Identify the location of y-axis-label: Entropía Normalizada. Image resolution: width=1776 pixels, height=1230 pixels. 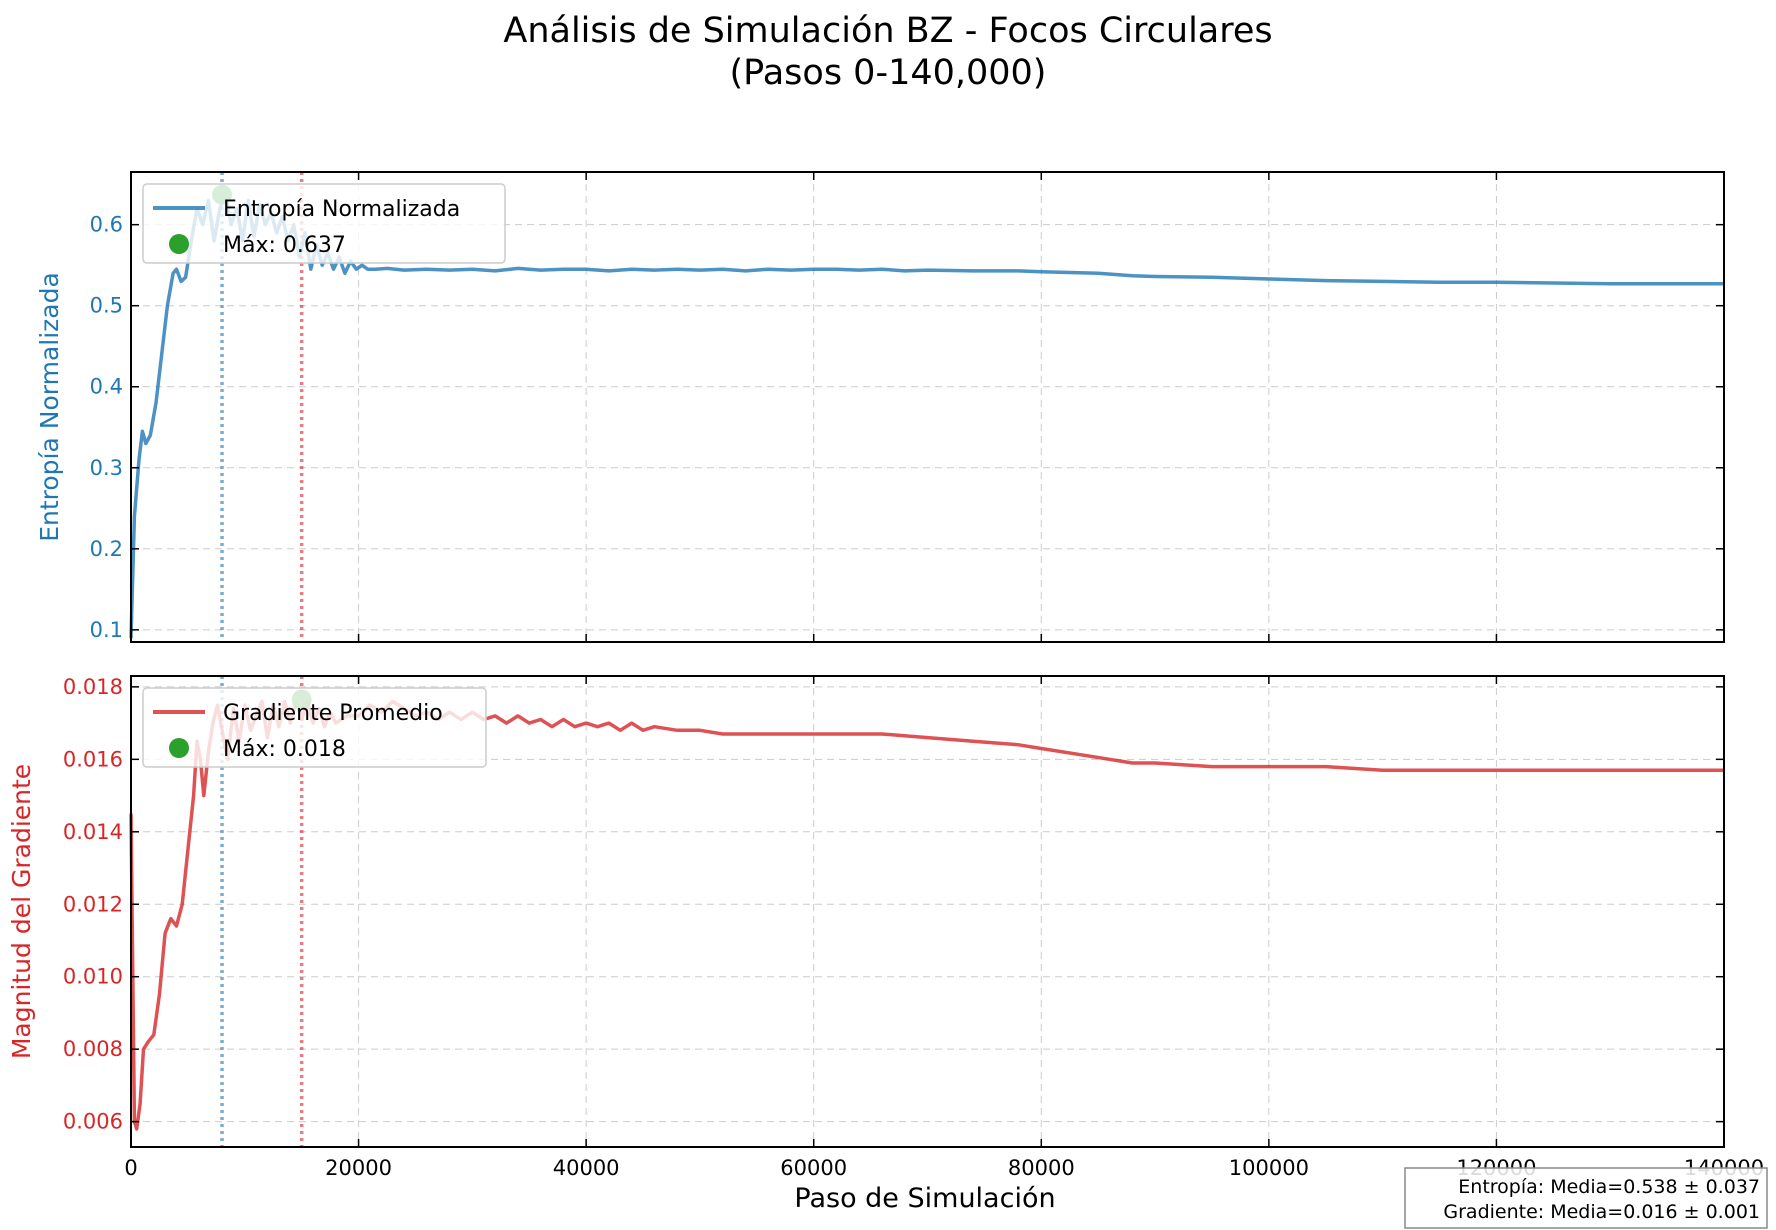
(49, 407).